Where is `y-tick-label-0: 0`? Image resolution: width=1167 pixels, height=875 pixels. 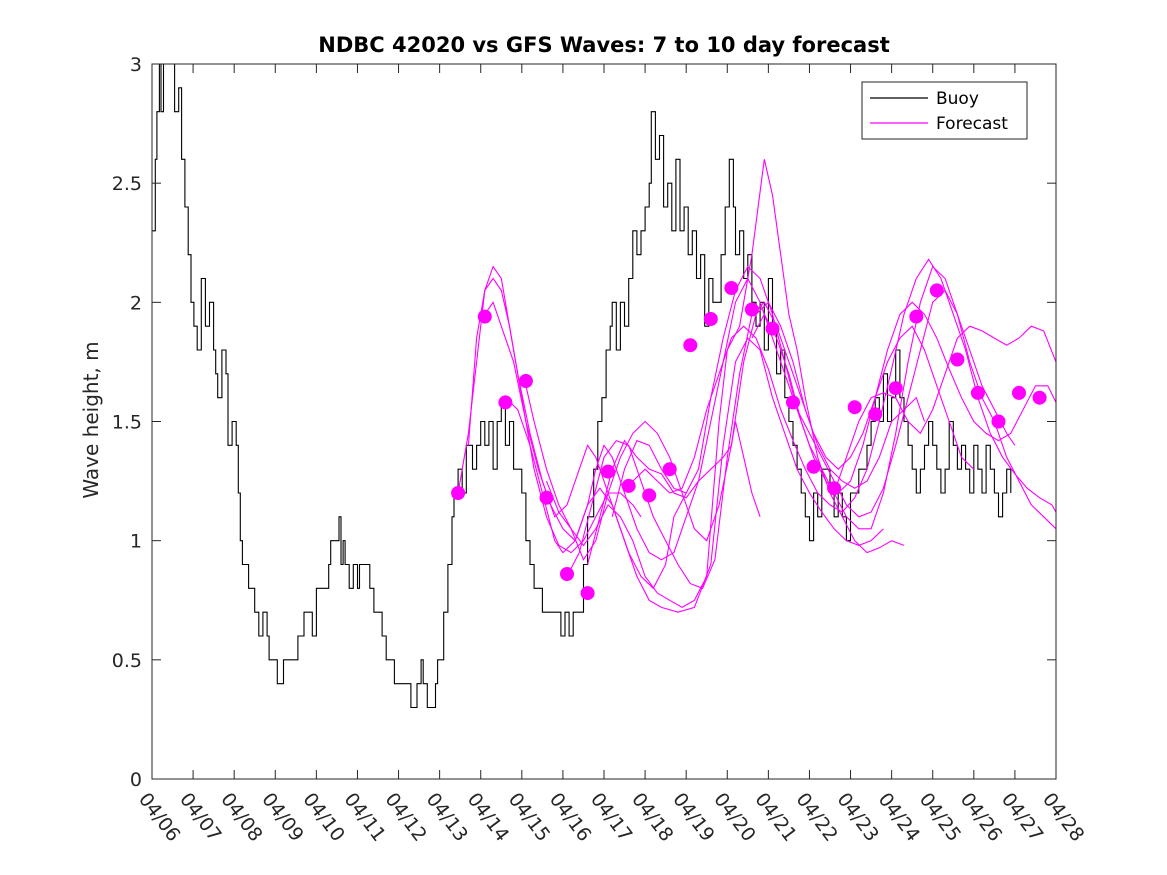 y-tick-label-0: 0 is located at coordinates (136, 780).